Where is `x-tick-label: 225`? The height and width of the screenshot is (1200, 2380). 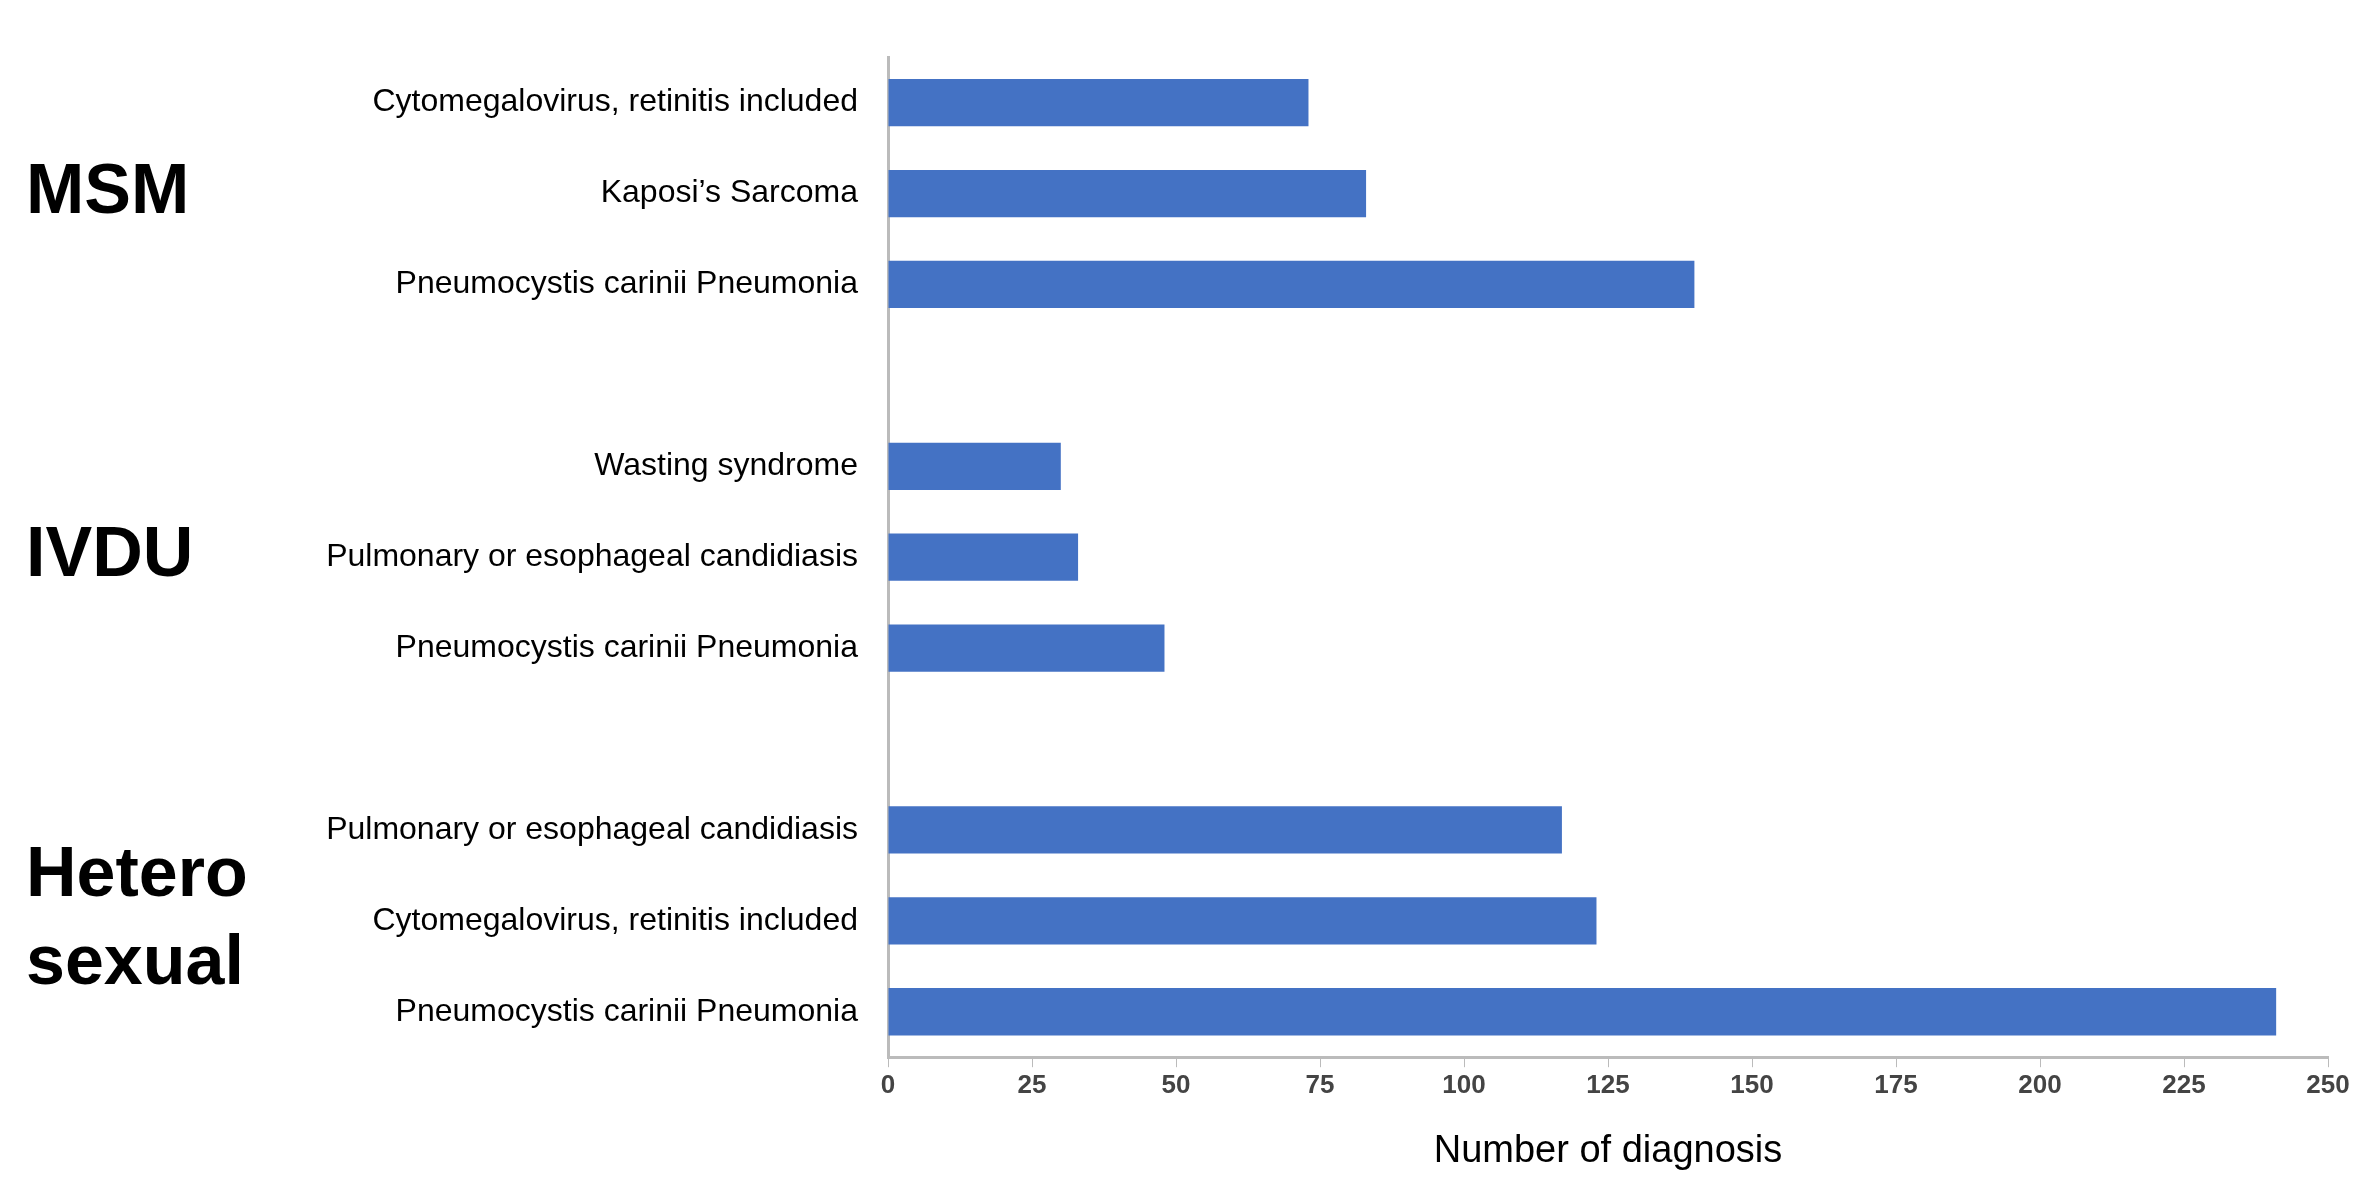
x-tick-label: 225 is located at coordinates (2184, 1083).